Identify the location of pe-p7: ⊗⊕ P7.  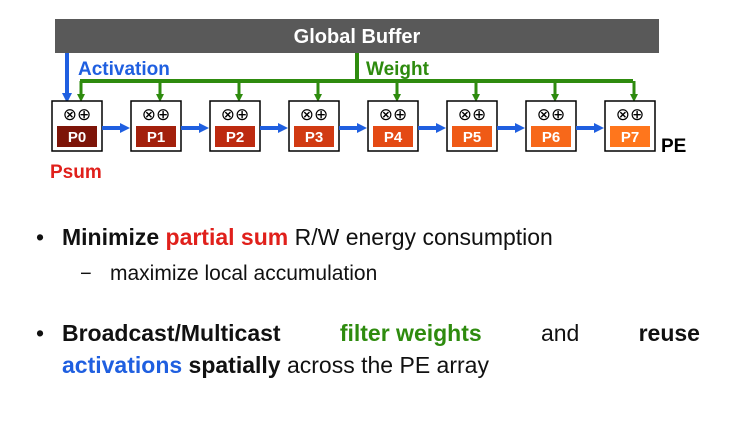
(630, 126).